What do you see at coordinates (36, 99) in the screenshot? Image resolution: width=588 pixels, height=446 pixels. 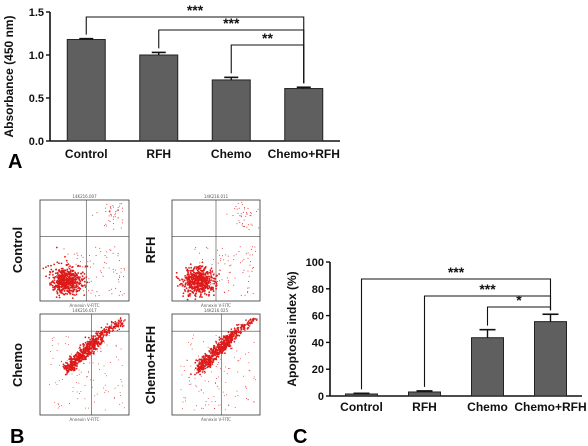 I see `chart-a-y-tick-label: 0.5` at bounding box center [36, 99].